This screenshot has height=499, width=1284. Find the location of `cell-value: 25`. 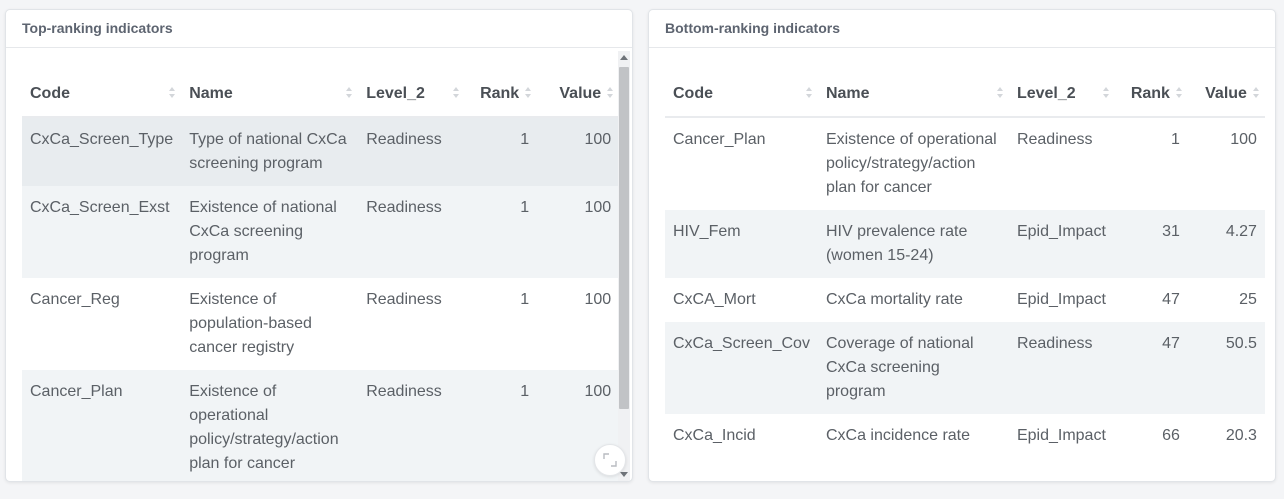

cell-value: 25 is located at coordinates (1248, 299).